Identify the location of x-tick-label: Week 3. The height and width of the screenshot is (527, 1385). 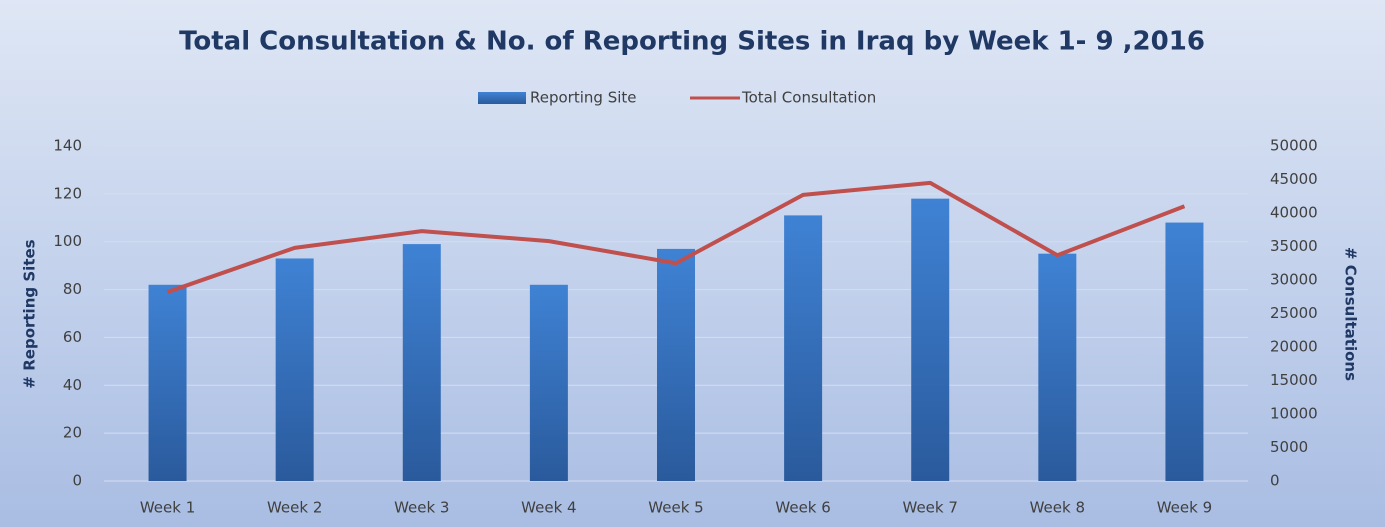
(421, 508).